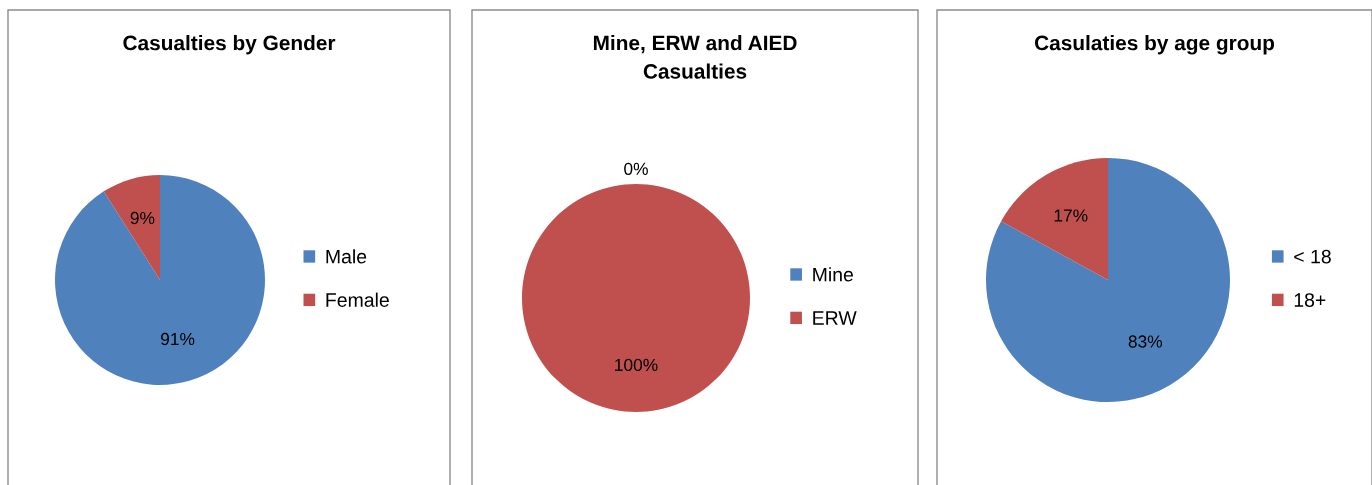 The height and width of the screenshot is (485, 1372). I want to click on legend-label: Male, so click(346, 256).